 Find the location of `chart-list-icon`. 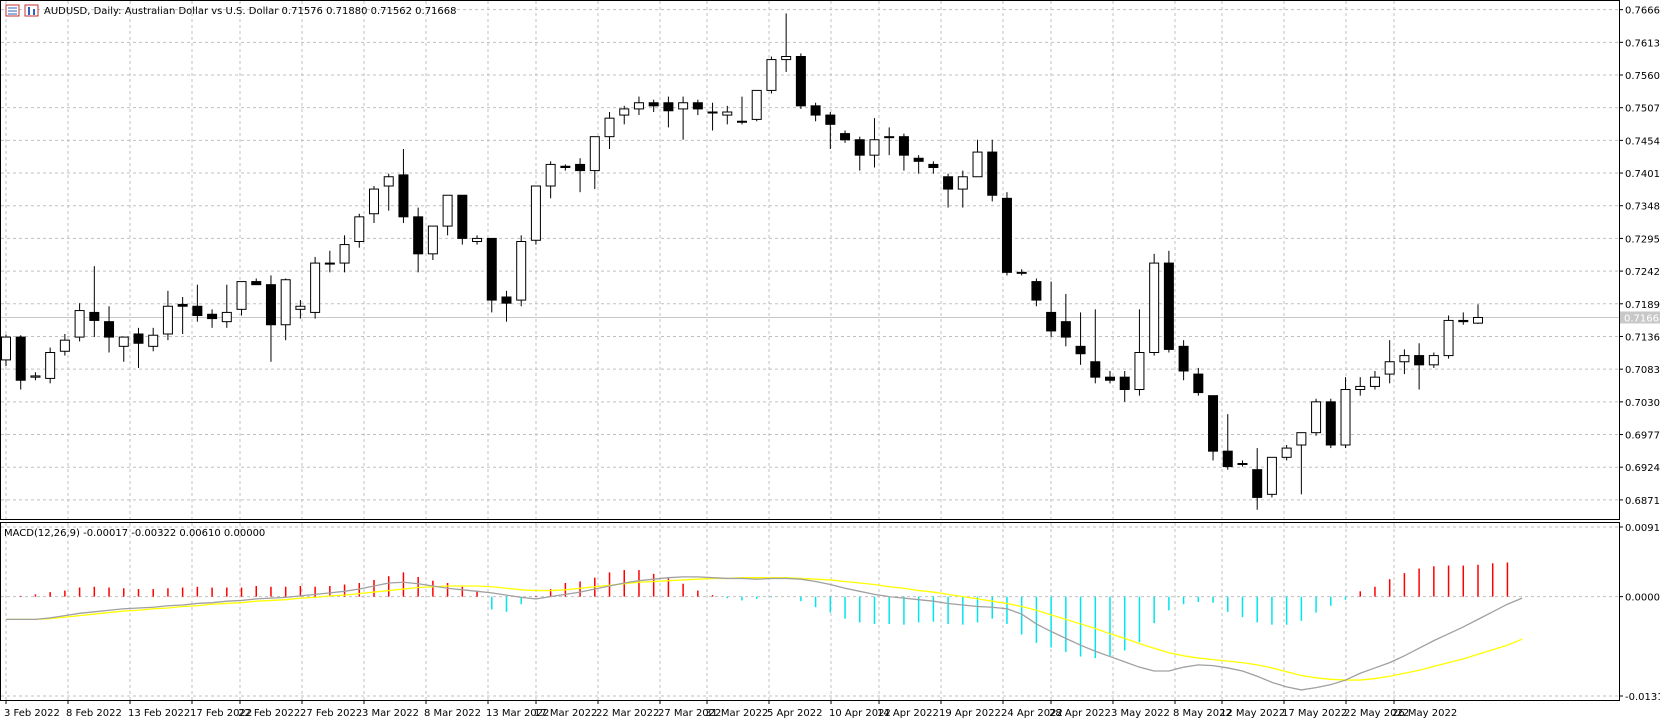

chart-list-icon is located at coordinates (12, 10).